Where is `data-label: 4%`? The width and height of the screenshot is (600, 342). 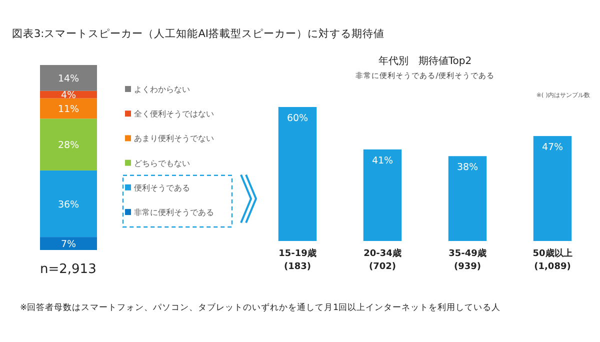
data-label: 4% is located at coordinates (68, 96).